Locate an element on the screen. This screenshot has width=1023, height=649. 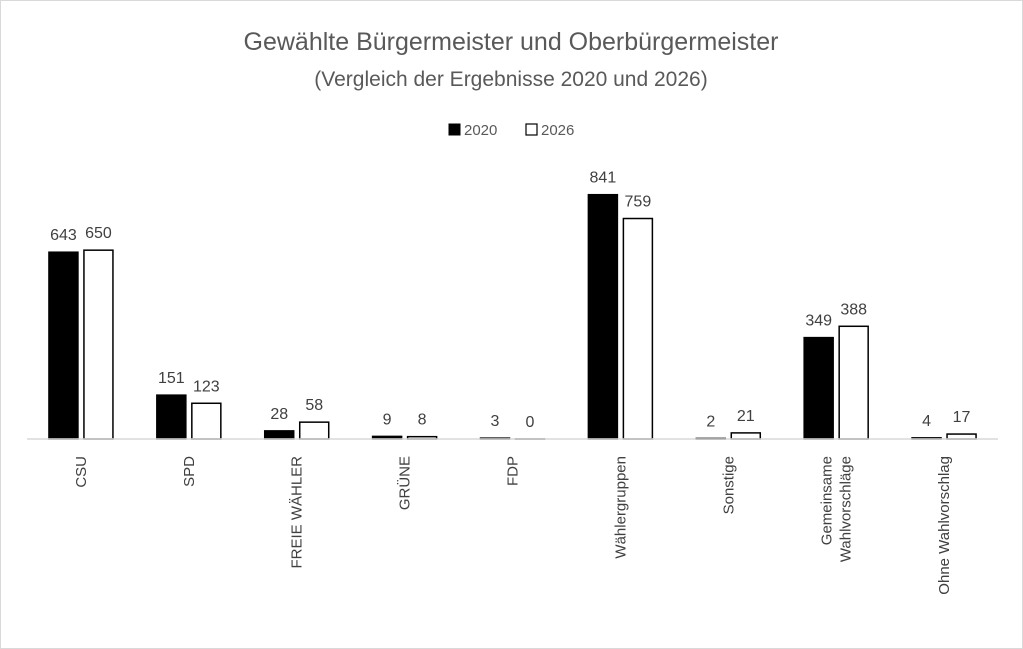
legend-label-2020: 2020 is located at coordinates (480, 130).